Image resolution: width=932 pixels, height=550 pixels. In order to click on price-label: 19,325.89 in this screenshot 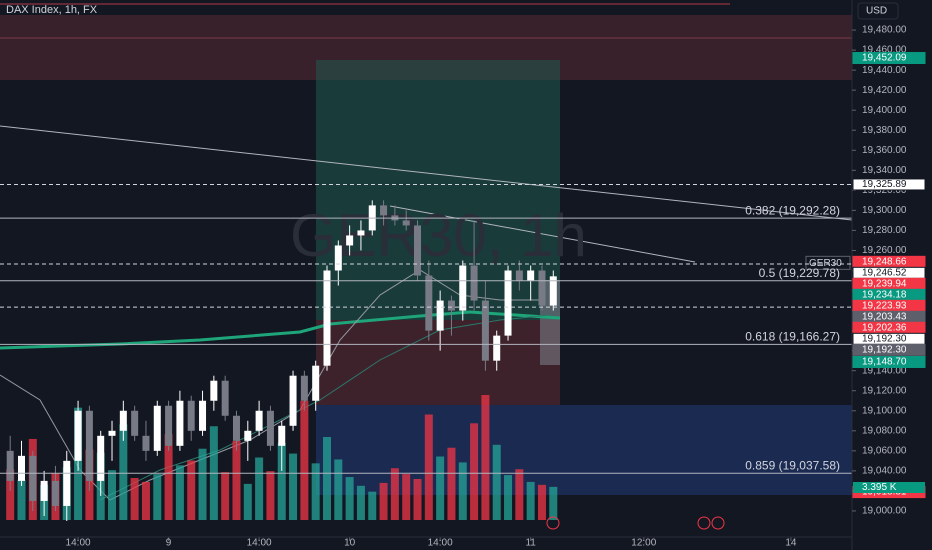, I will do `click(884, 184)`.